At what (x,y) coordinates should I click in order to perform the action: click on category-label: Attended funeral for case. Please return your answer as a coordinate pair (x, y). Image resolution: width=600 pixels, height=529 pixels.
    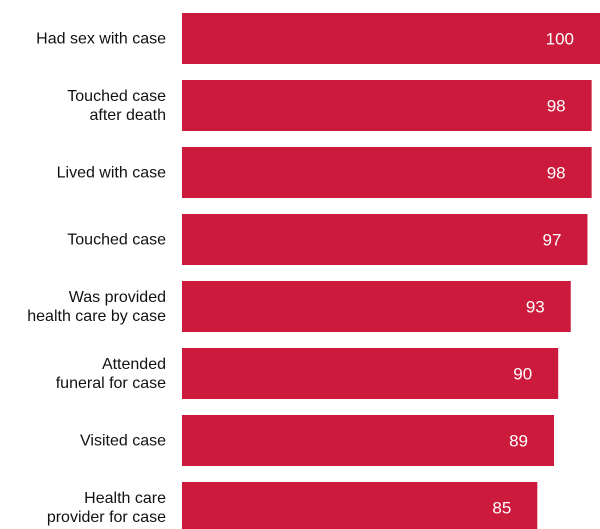
    Looking at the image, I should click on (111, 374).